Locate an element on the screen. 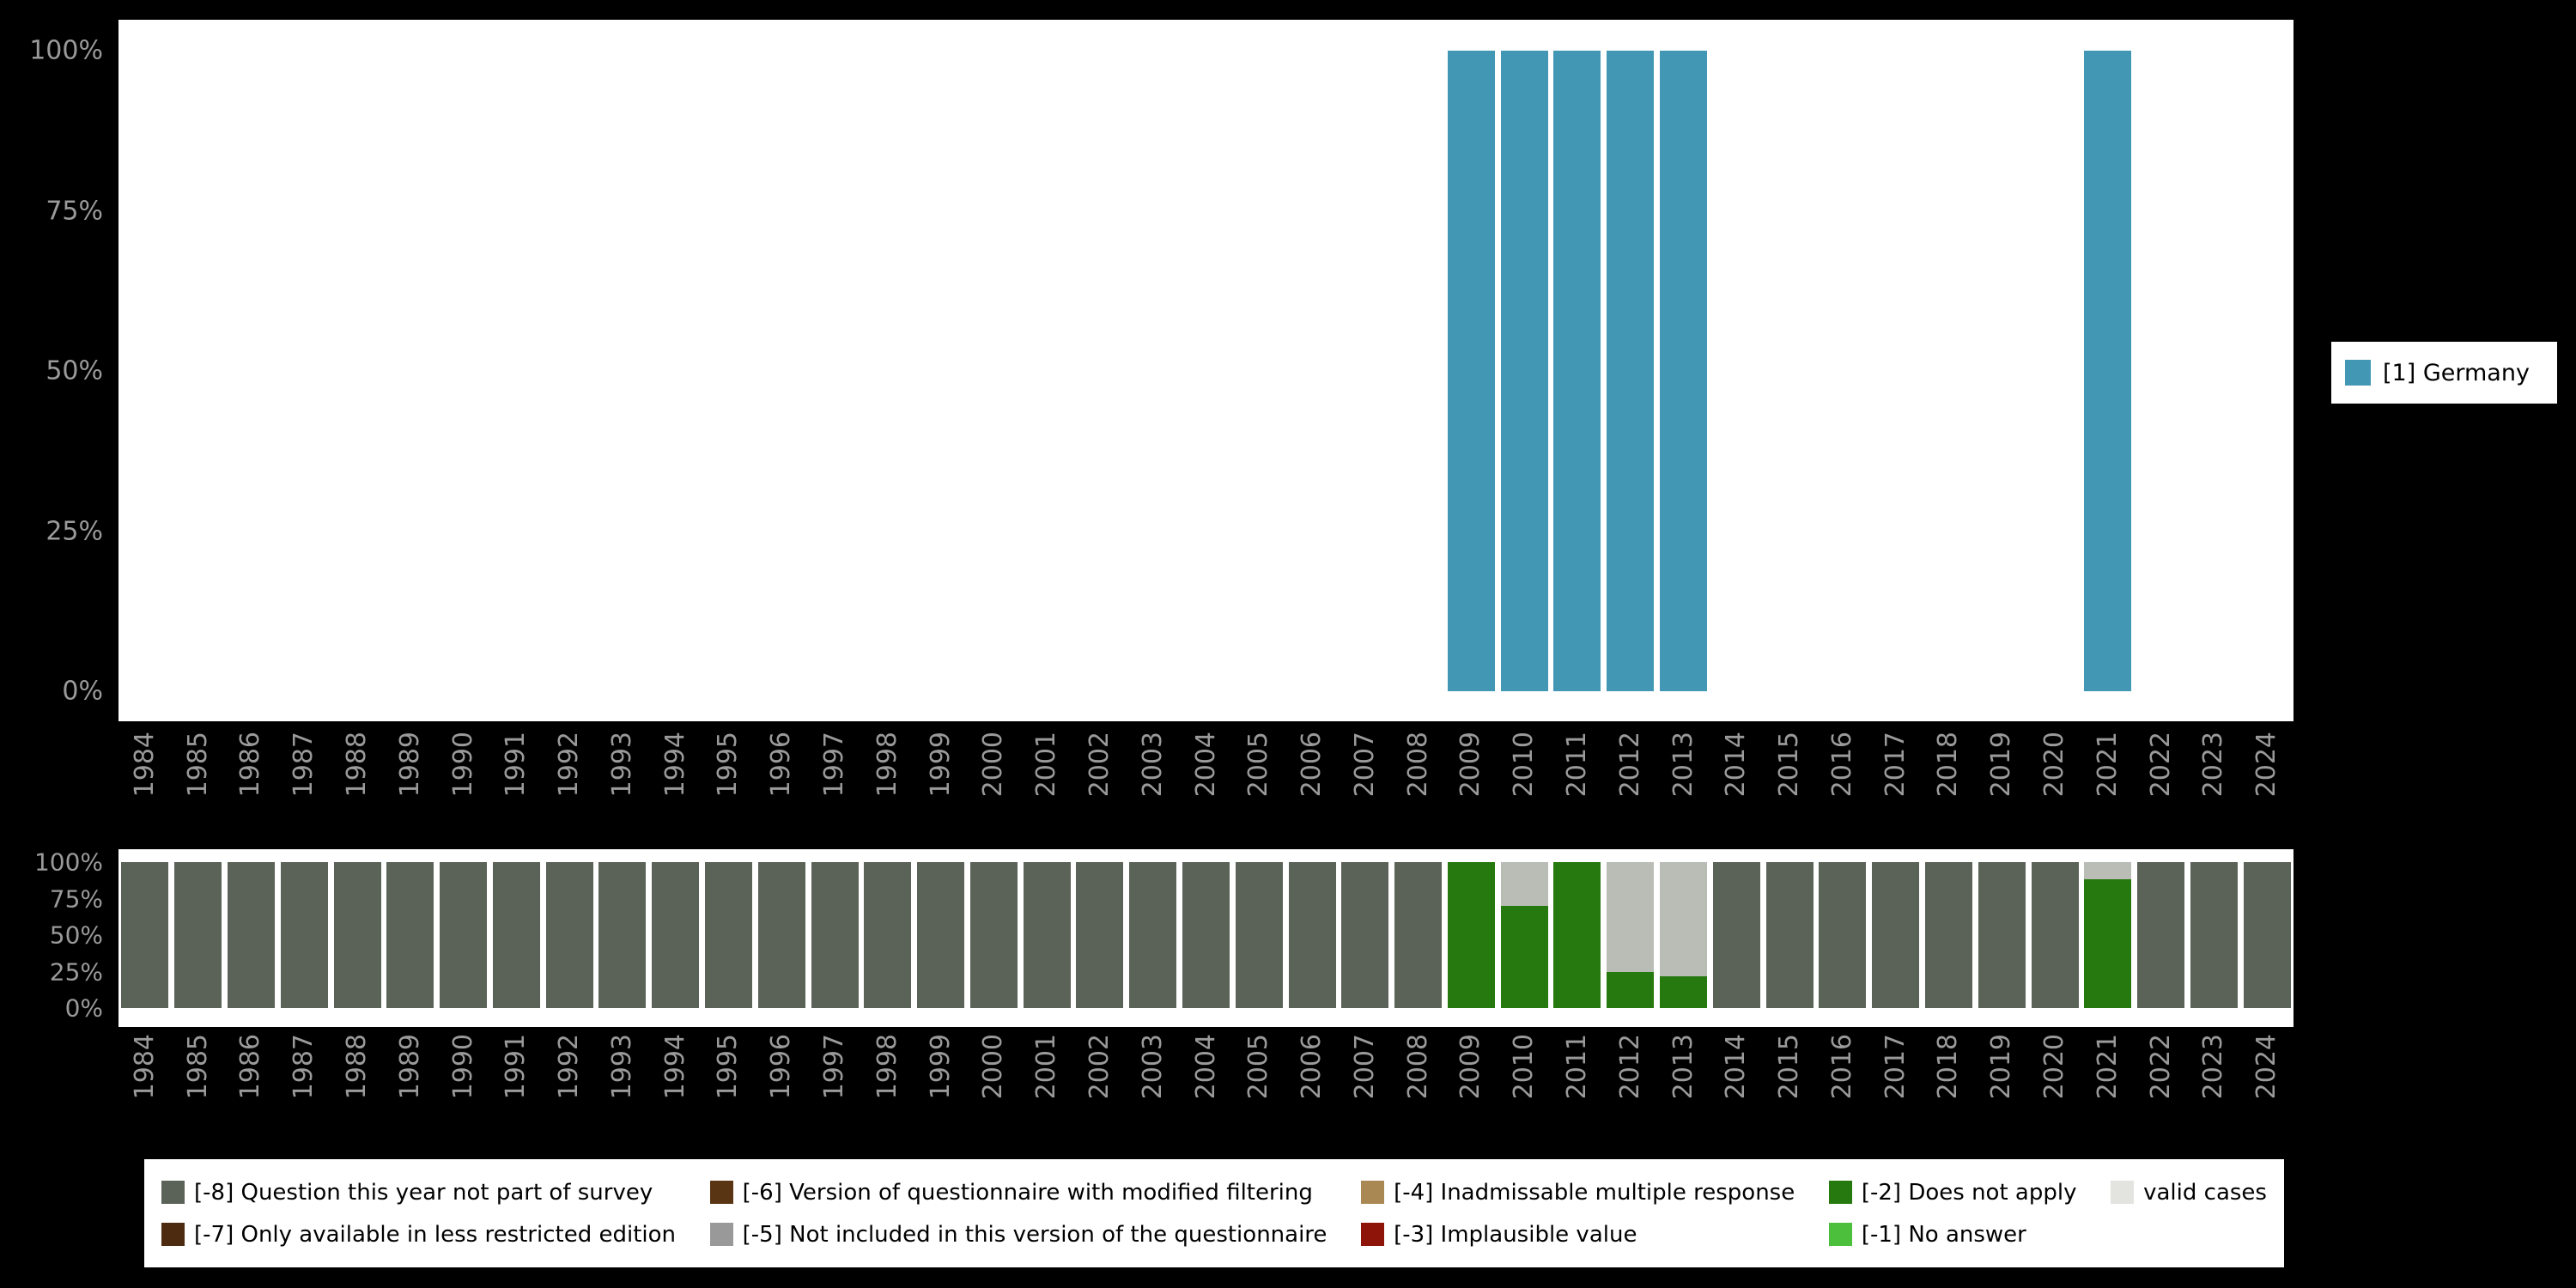 Image resolution: width=2576 pixels, height=1288 pixels. year-tick-label: 1990 is located at coordinates (463, 1067).